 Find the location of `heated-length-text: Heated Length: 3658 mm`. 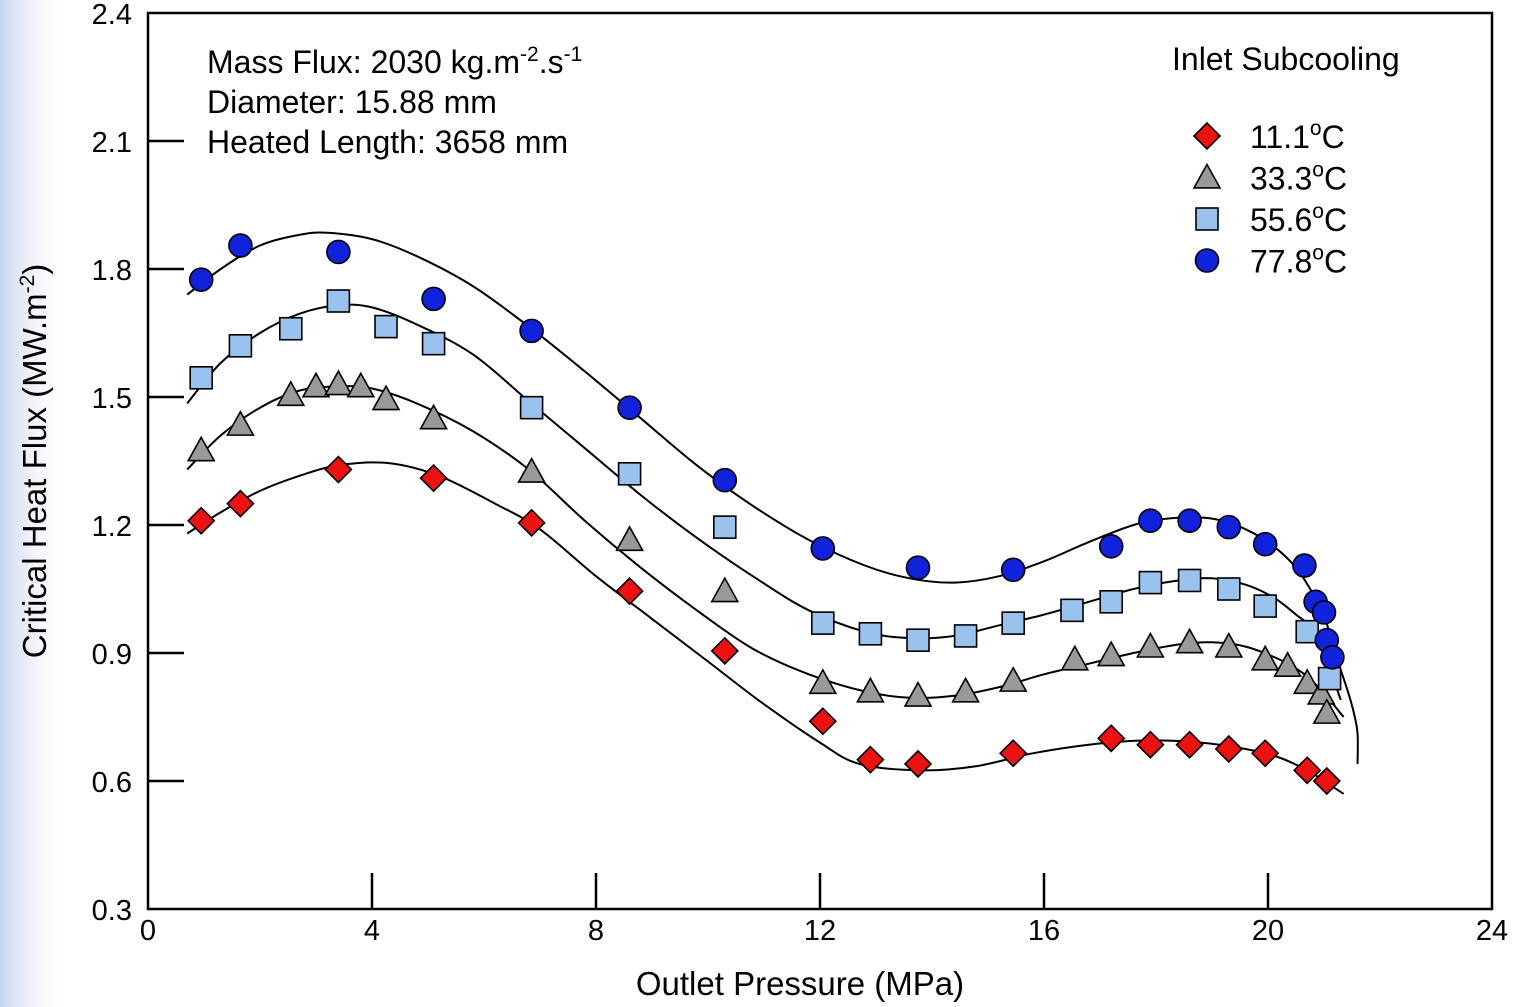

heated-length-text: Heated Length: 3658 mm is located at coordinates (387, 142).